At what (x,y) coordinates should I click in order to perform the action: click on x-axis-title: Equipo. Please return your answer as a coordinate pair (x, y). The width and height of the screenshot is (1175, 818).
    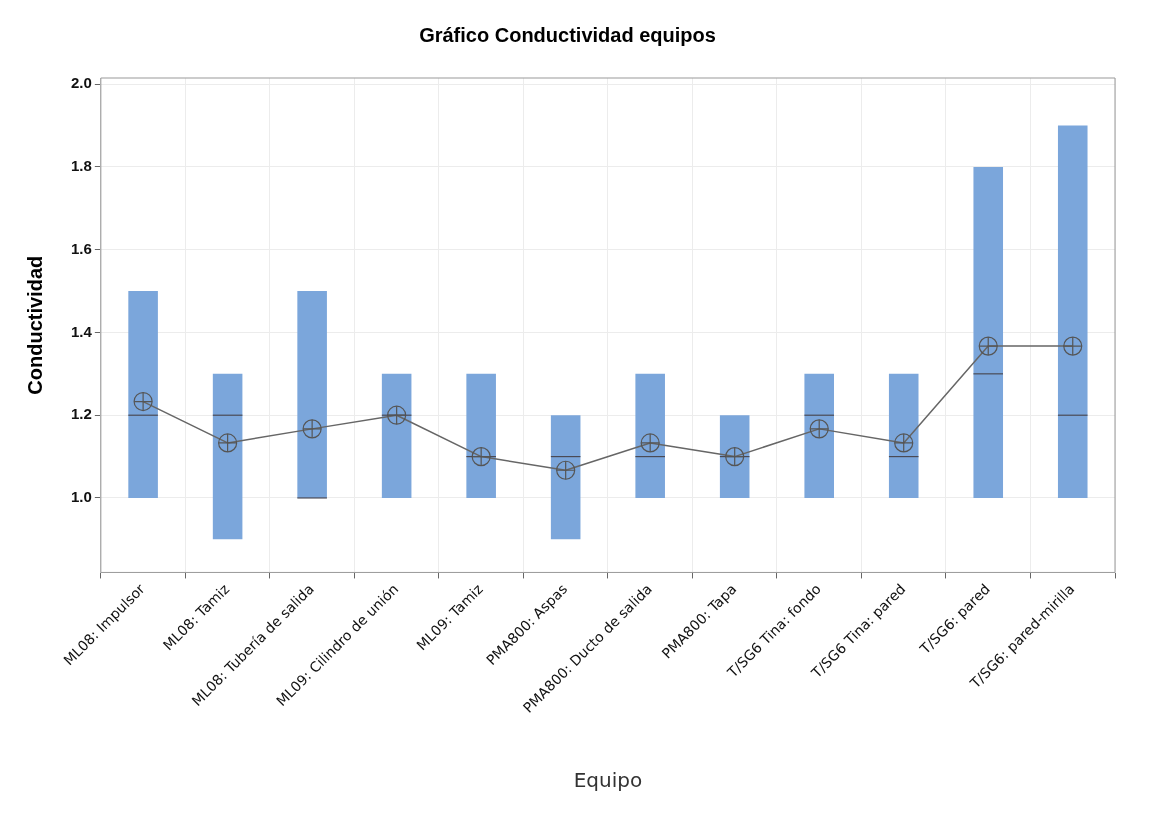
    Looking at the image, I should click on (608, 780).